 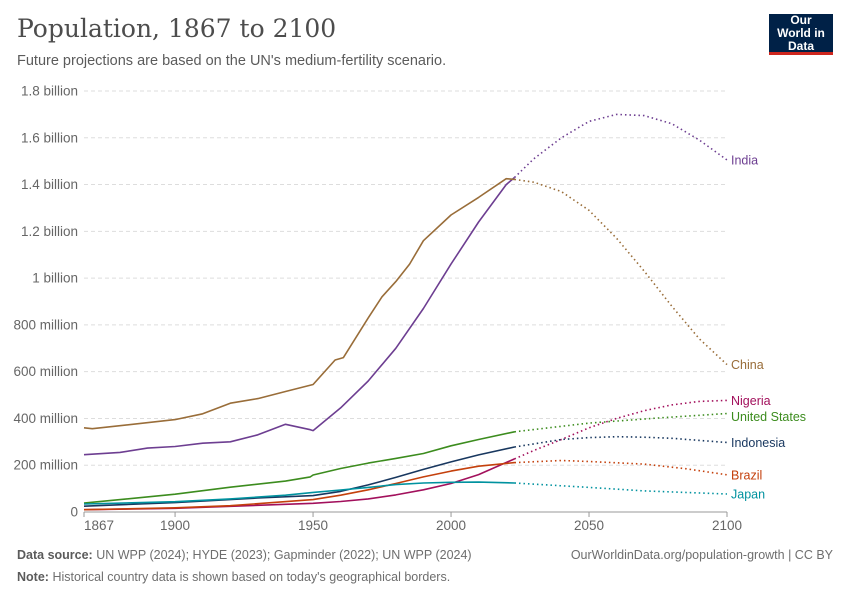 I want to click on line-brazil, so click(x=299, y=486).